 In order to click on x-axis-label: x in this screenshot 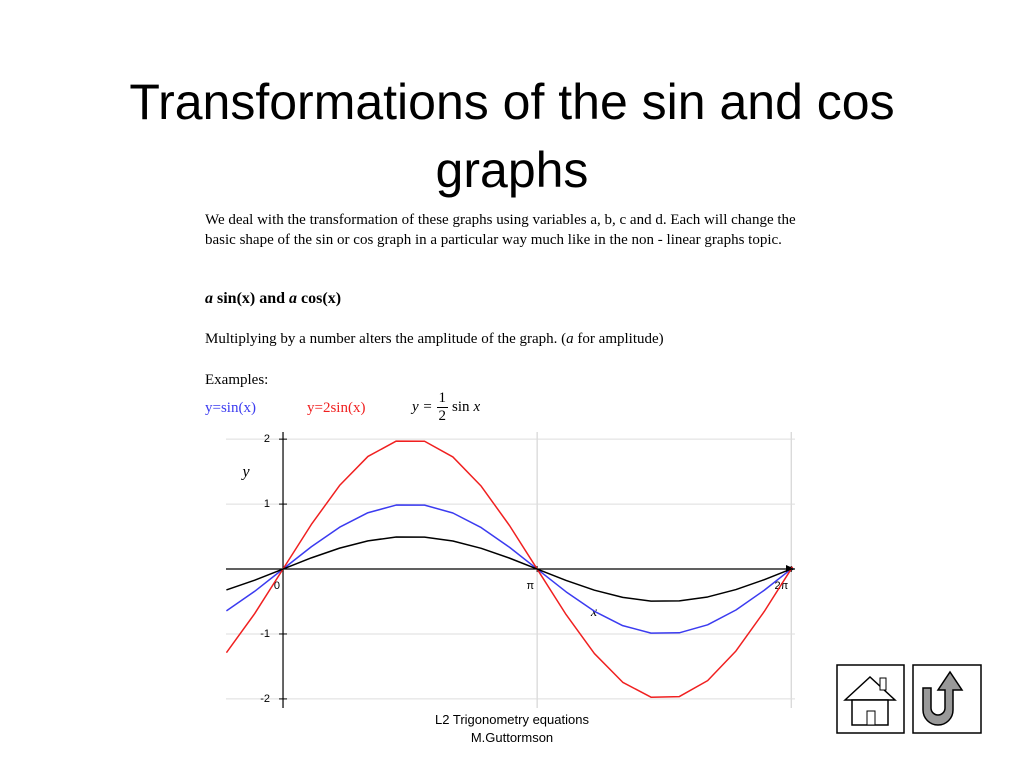, I will do `click(594, 612)`.